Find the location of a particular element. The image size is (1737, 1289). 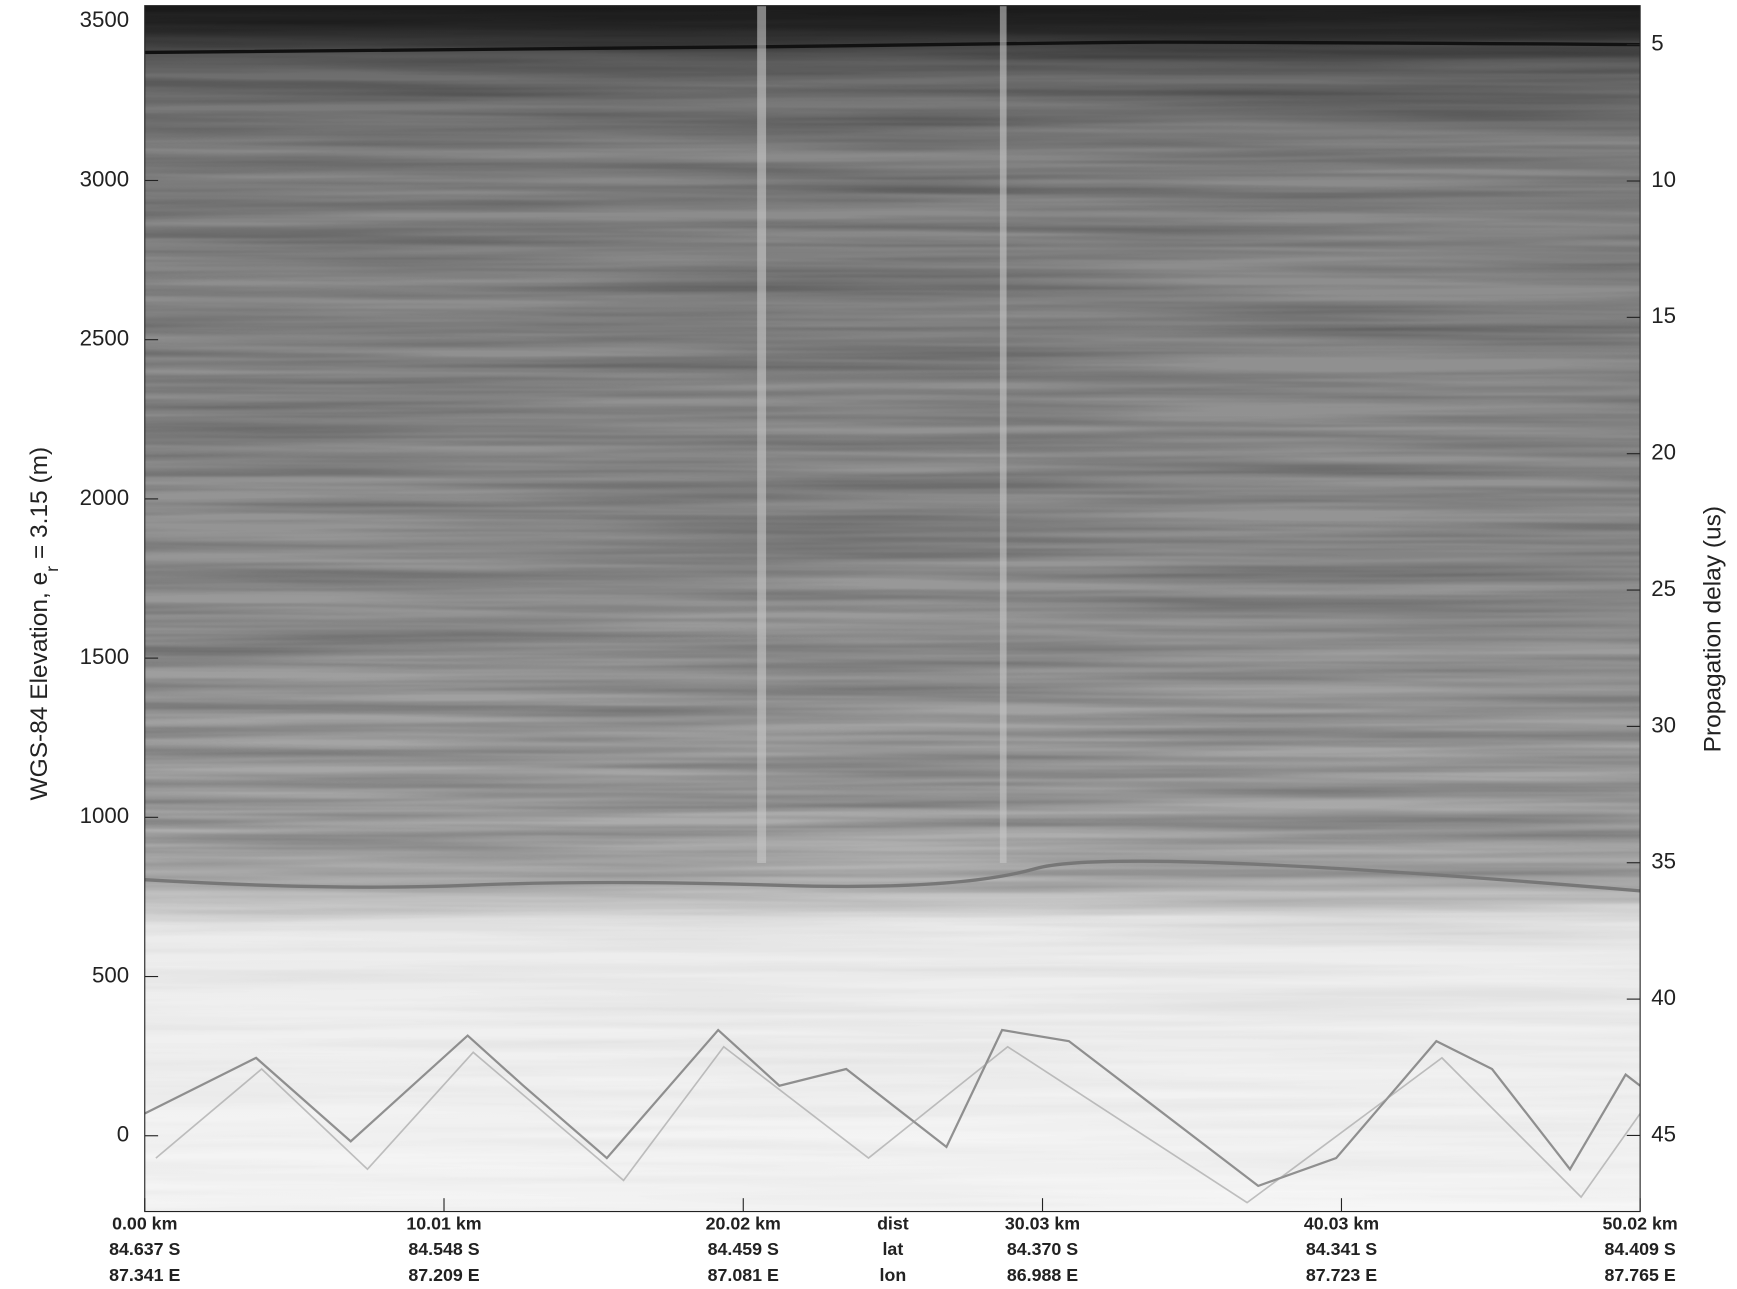

x-tick-label: 10.01 km is located at coordinates (443, 1224).